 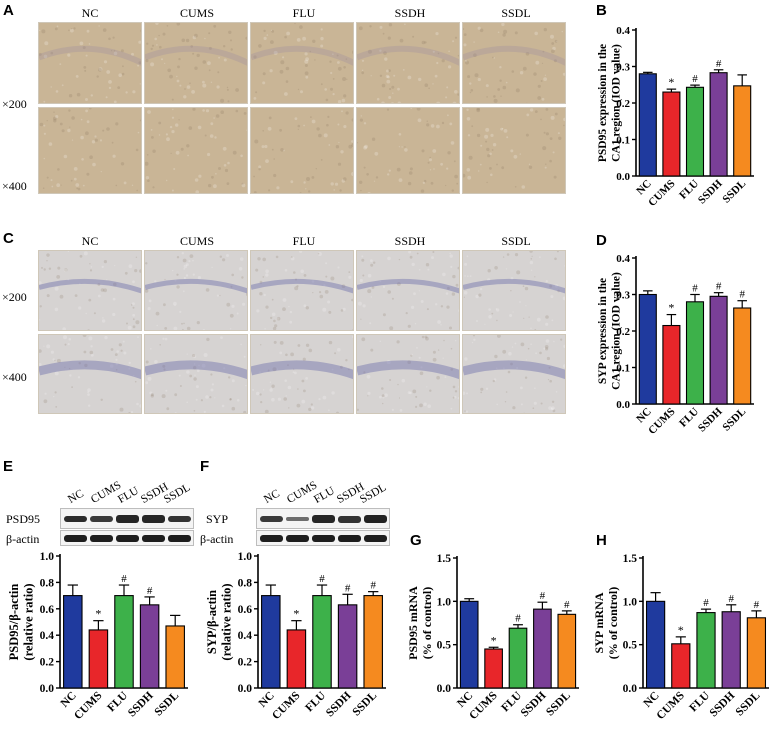 I want to click on col-label: CUMS, so click(x=196, y=13).